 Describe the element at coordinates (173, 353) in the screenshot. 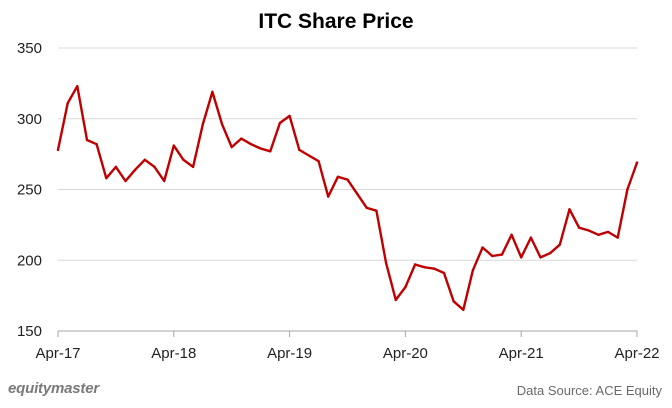

I see `x-tick-label: Apr-18` at that location.